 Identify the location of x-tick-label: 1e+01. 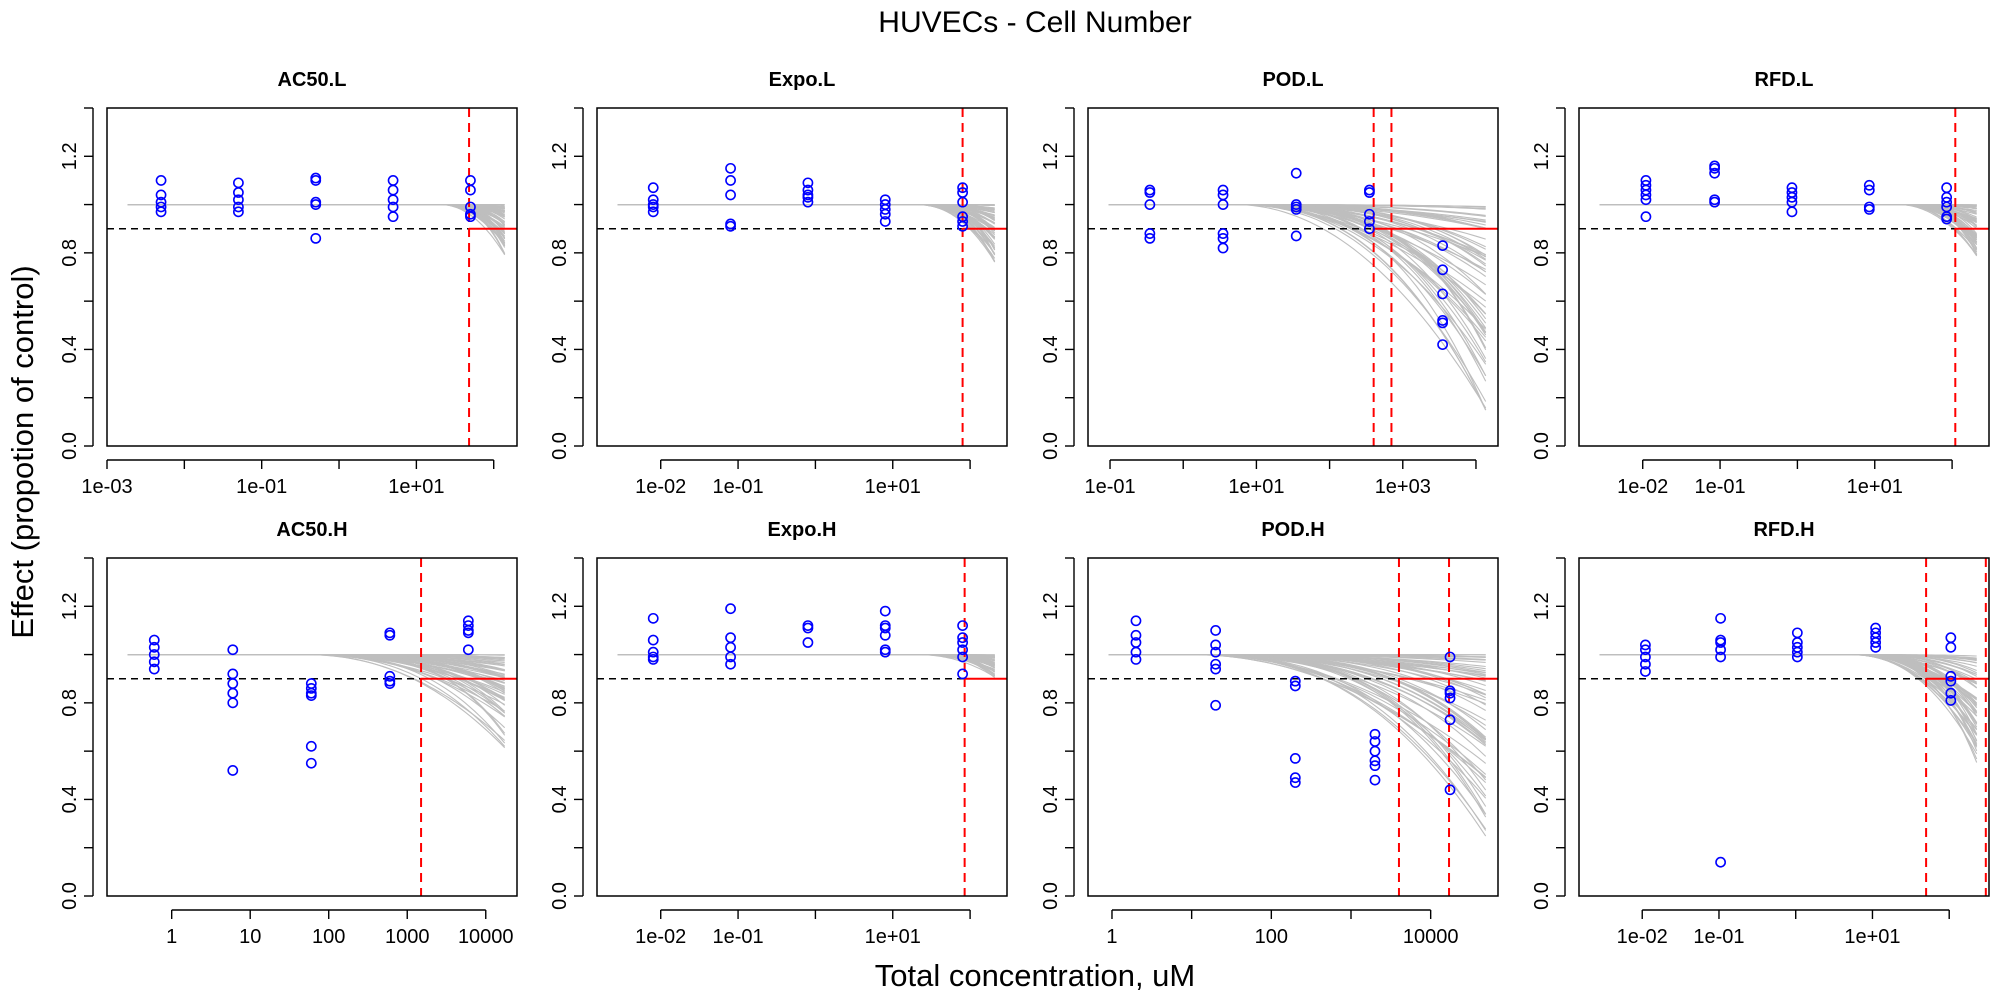
(416, 487).